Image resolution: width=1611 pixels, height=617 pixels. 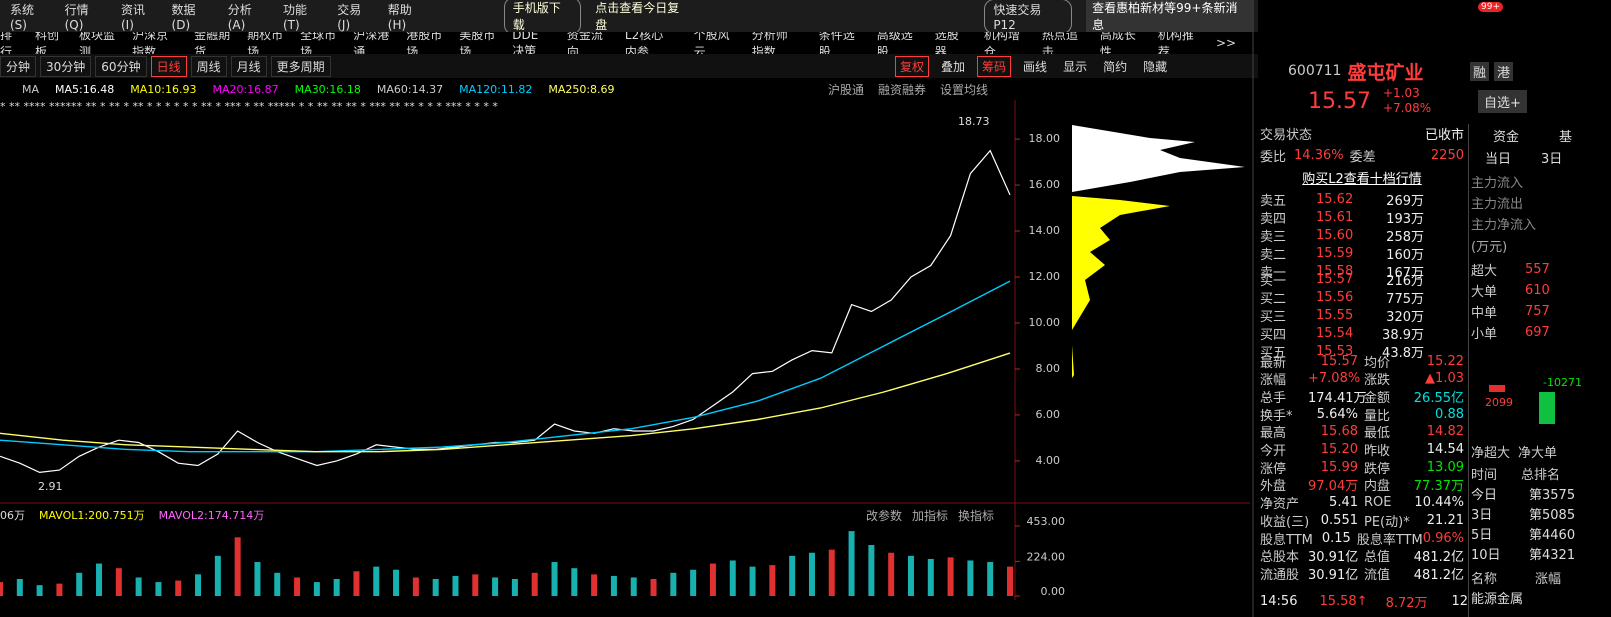 What do you see at coordinates (846, 89) in the screenshot?
I see `chart-link: 沪股通` at bounding box center [846, 89].